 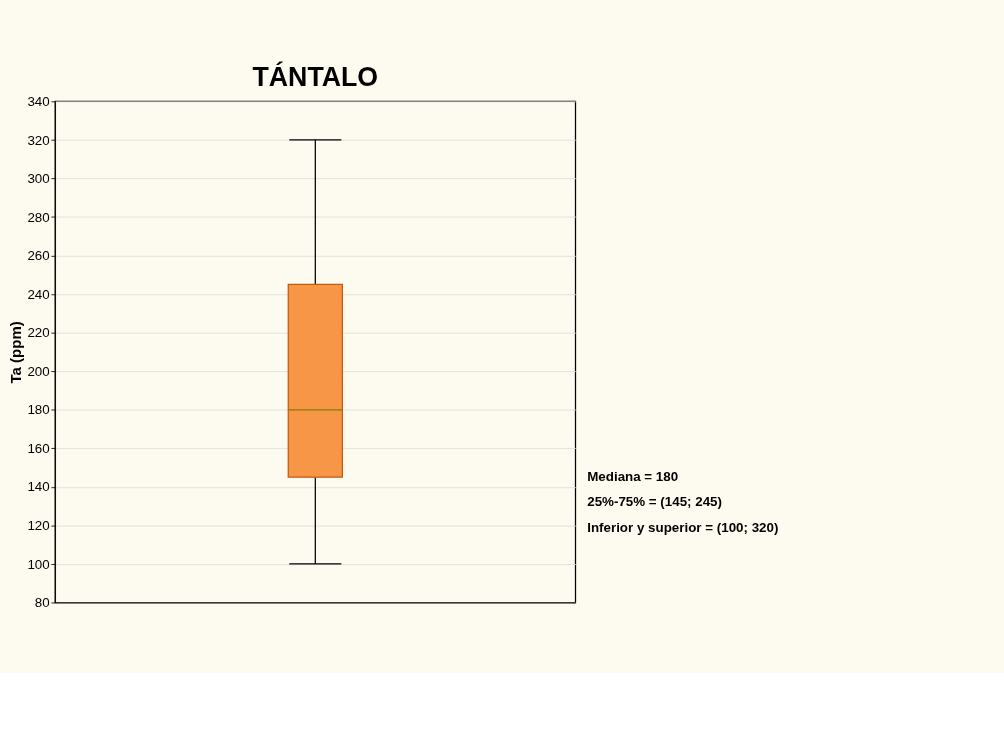 I want to click on text: 25%-75% = (145; 245), so click(x=654, y=502).